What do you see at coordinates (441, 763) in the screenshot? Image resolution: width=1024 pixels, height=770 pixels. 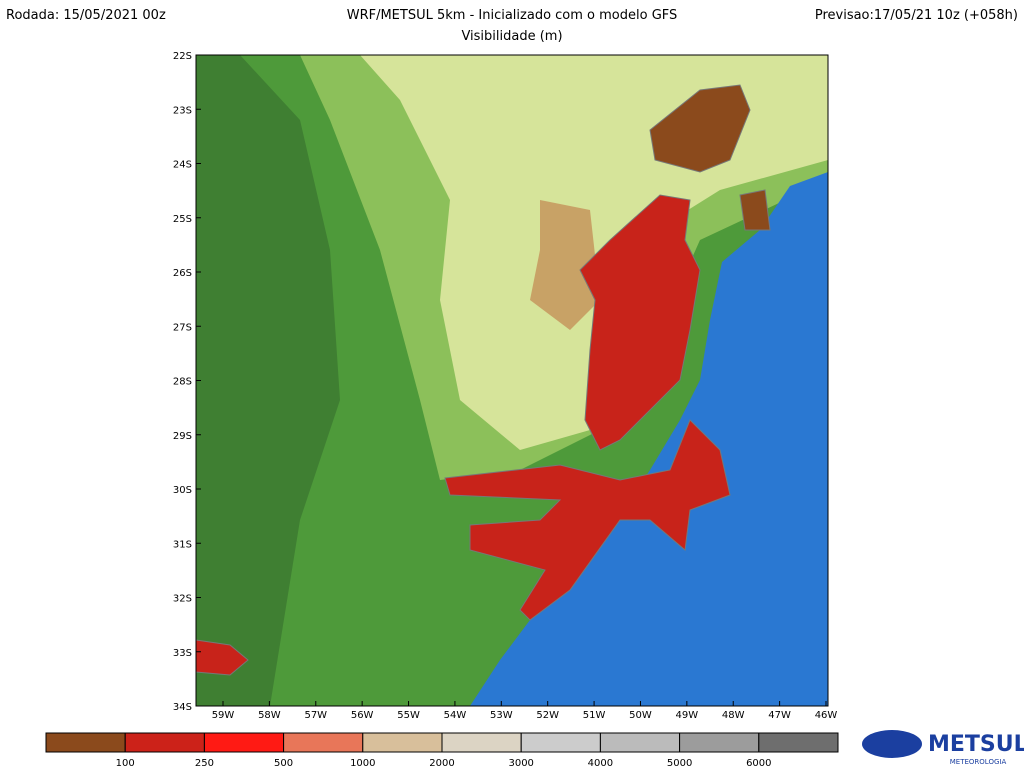 I see `colorbar-label: 2000` at bounding box center [441, 763].